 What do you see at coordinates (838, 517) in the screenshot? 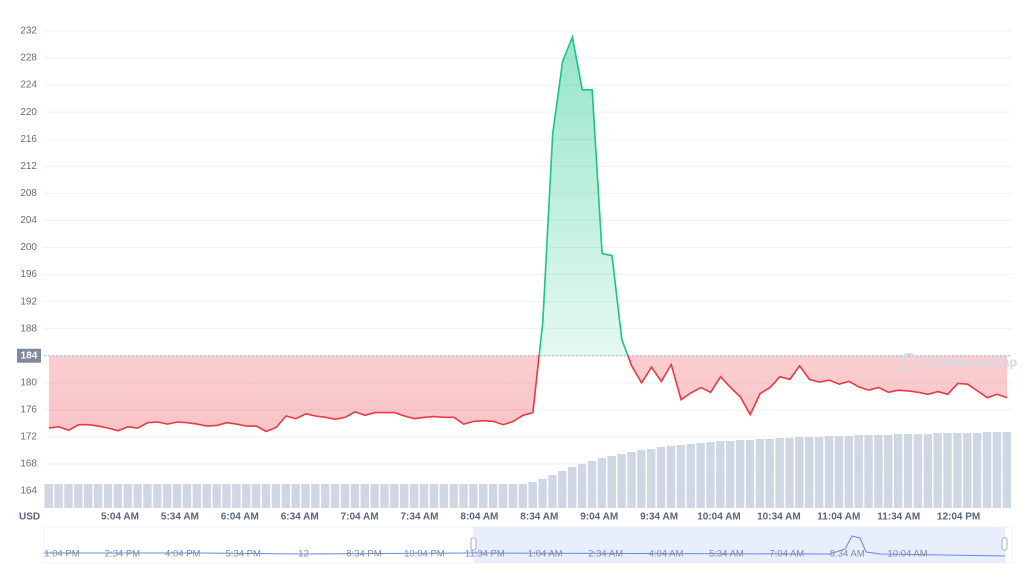
I see `x-tick-label: 11:04 AM` at bounding box center [838, 517].